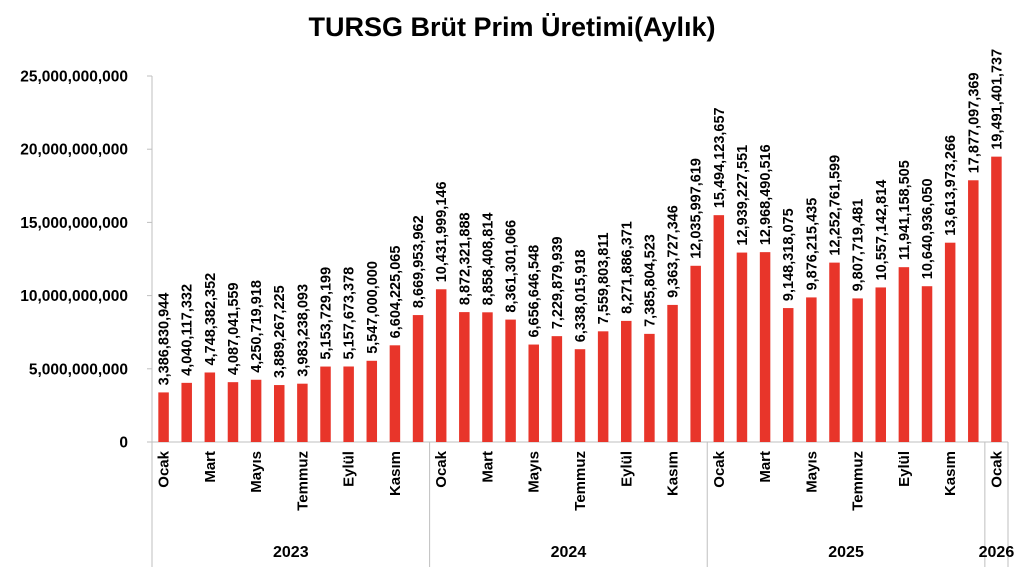 This screenshot has height=569, width=1024. Describe the element at coordinates (697, 208) in the screenshot. I see `data-label: 12,035,997,619` at that location.